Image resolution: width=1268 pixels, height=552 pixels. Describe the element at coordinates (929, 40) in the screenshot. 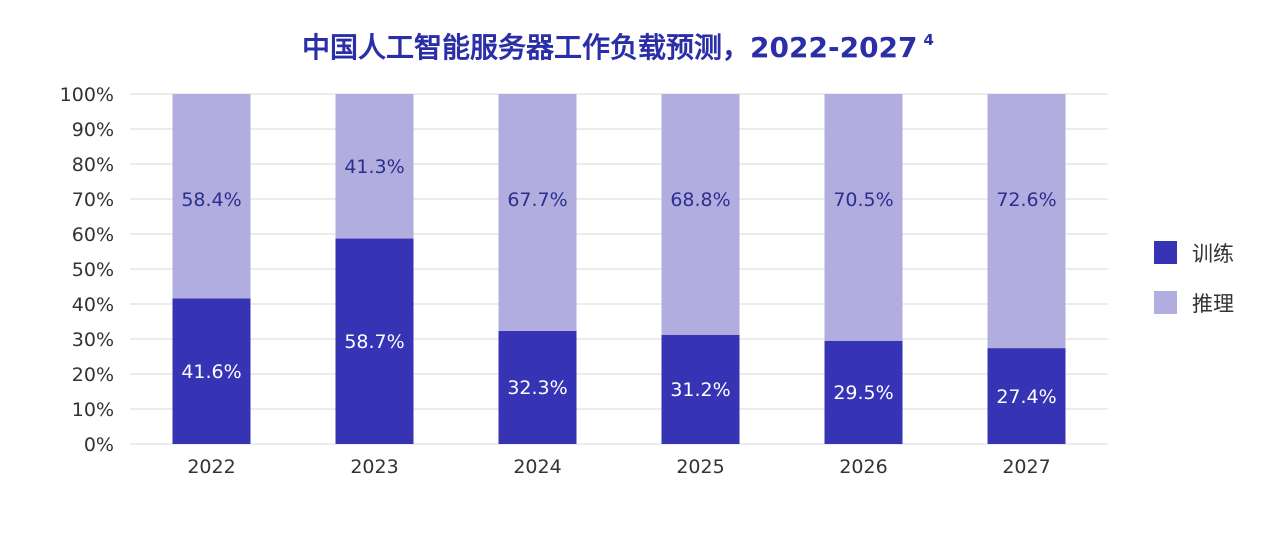

I see `chart-title-footnote: 4` at that location.